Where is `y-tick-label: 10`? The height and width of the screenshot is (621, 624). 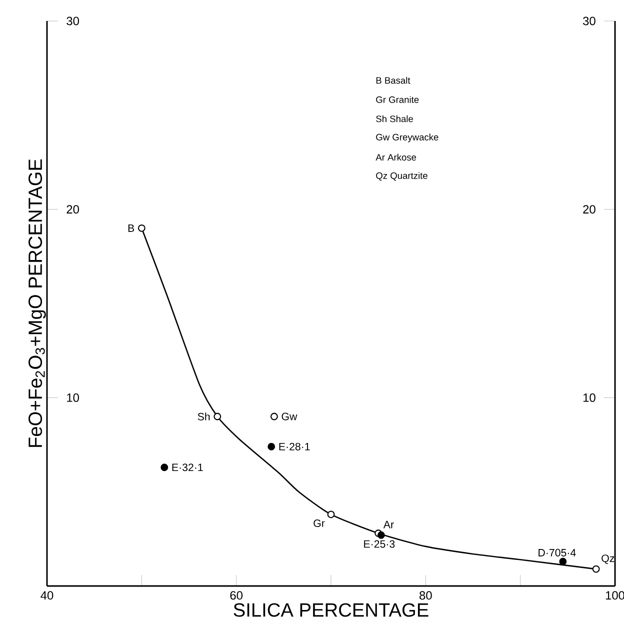 y-tick-label: 10 is located at coordinates (73, 397).